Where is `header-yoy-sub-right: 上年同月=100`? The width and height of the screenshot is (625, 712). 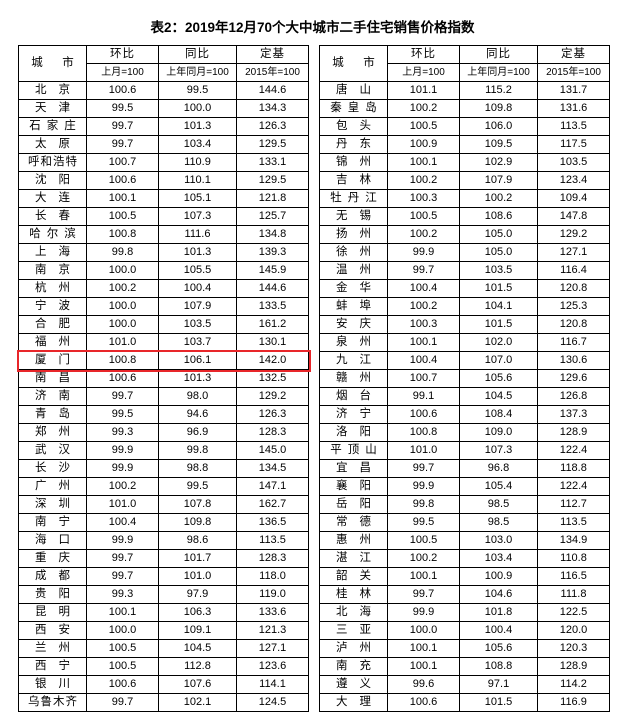
header-yoy-sub-right: 上年同月=100 is located at coordinates (498, 72).